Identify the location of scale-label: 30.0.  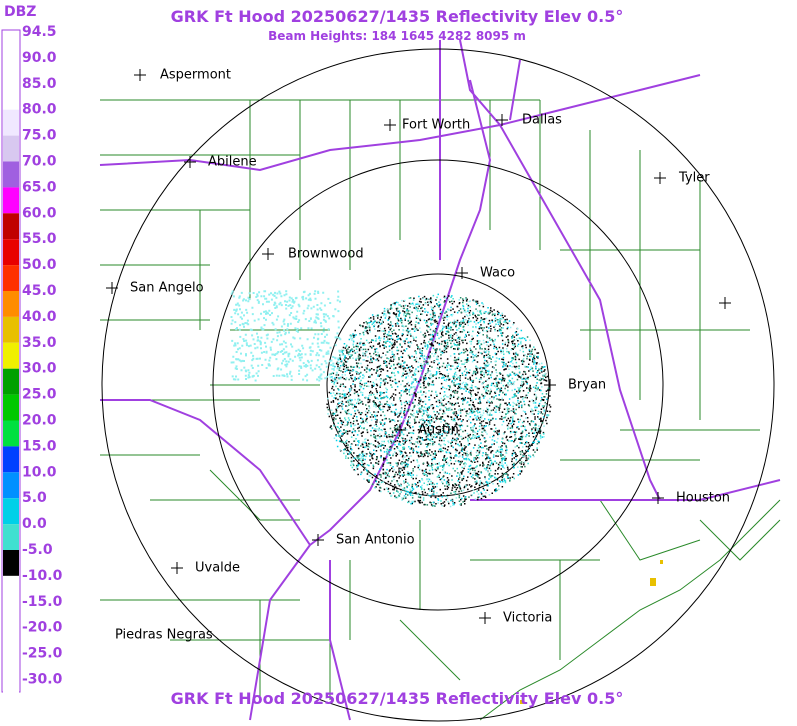
(39, 369).